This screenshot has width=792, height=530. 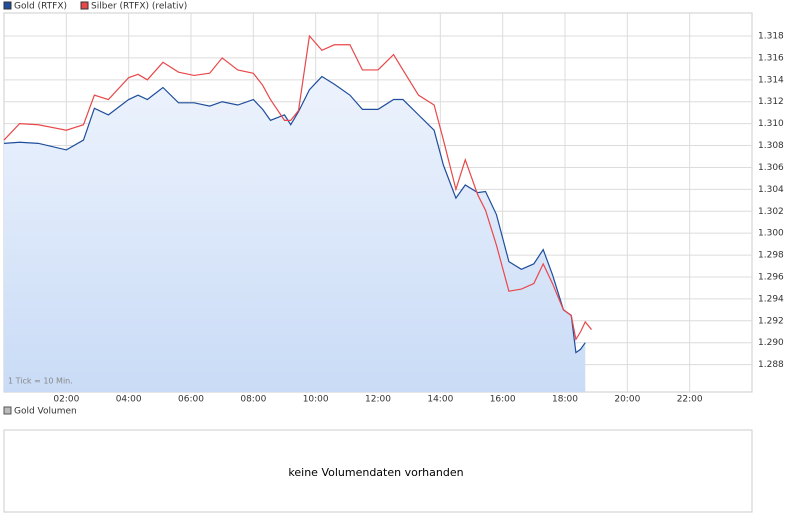 What do you see at coordinates (45, 412) in the screenshot?
I see `legend-label: Gold Volumen` at bounding box center [45, 412].